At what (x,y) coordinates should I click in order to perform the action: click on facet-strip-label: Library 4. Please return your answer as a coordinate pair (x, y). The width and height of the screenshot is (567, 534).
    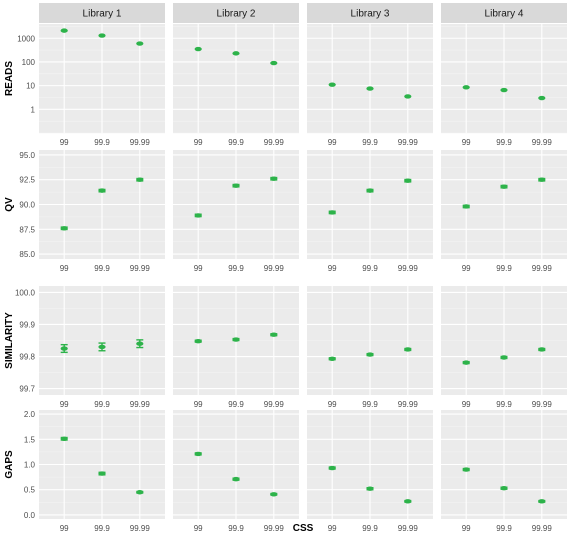
    Looking at the image, I should click on (504, 14).